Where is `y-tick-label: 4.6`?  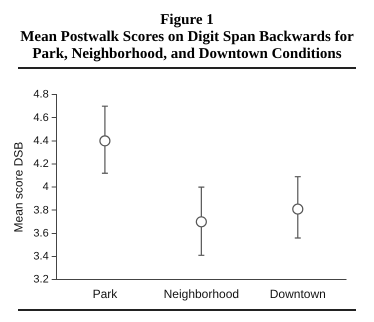
y-tick-label: 4.6 is located at coordinates (41, 118).